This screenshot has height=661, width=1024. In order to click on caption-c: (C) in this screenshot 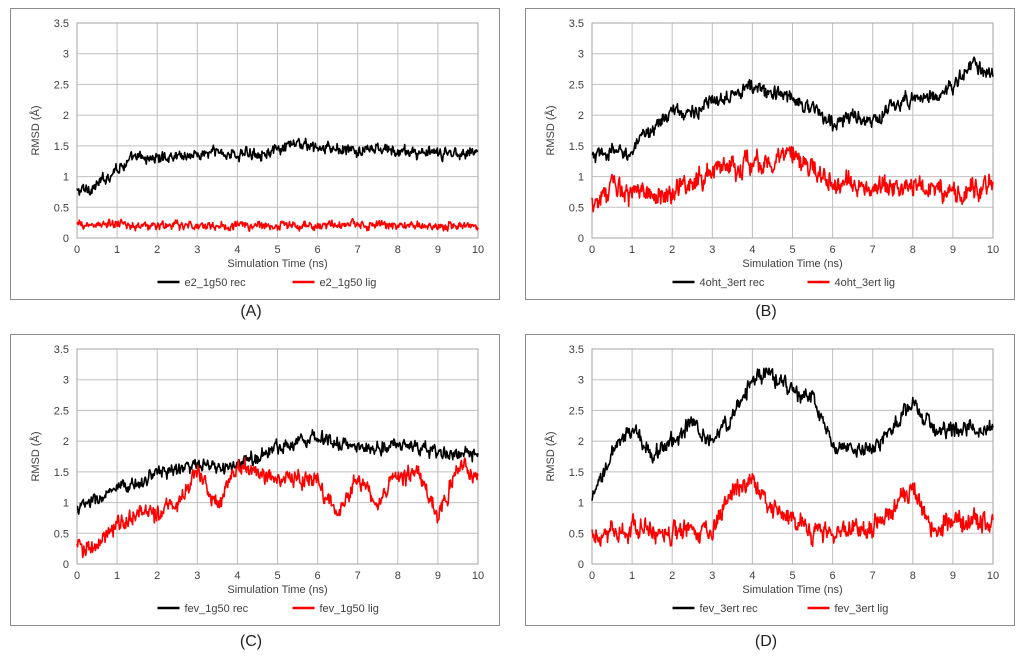, I will do `click(251, 641)`.